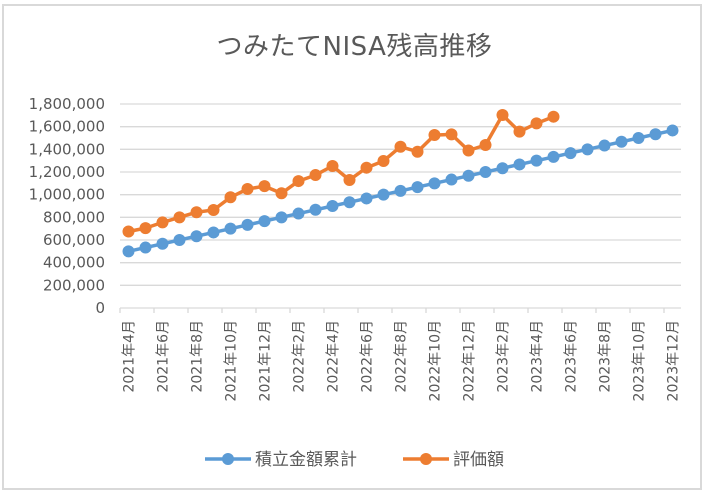 Image resolution: width=709 pixels, height=495 pixels. Describe the element at coordinates (436, 360) in the screenshot. I see `x-tick-label: 2022年10月` at that location.